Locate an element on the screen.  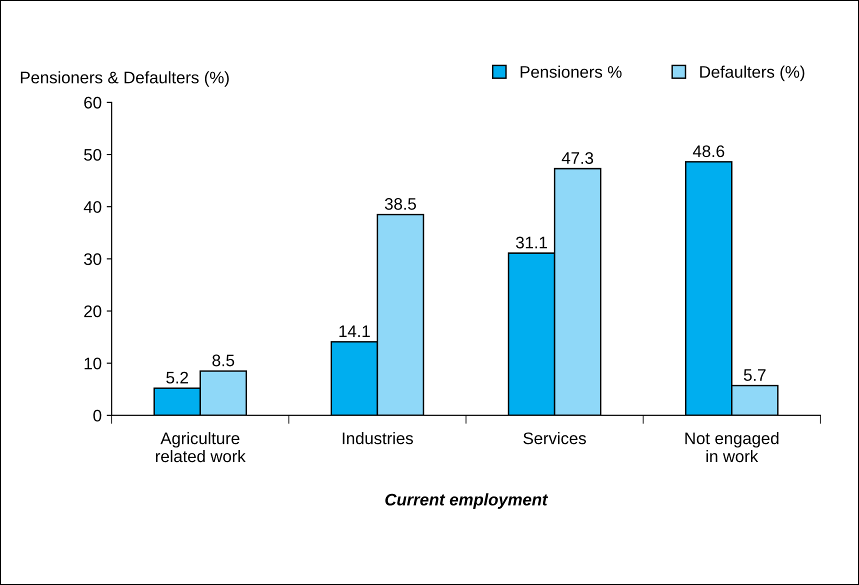
x-tick-label: Agriculture related work is located at coordinates (201, 447).